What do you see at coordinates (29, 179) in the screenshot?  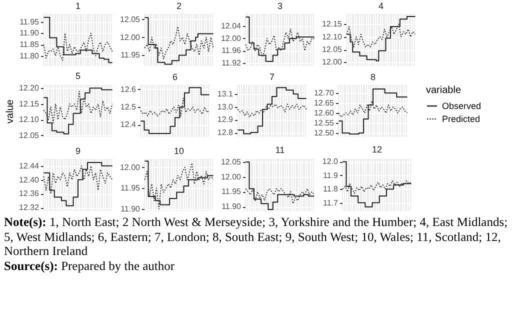 I see `y-tick-label: 12.40` at bounding box center [29, 179].